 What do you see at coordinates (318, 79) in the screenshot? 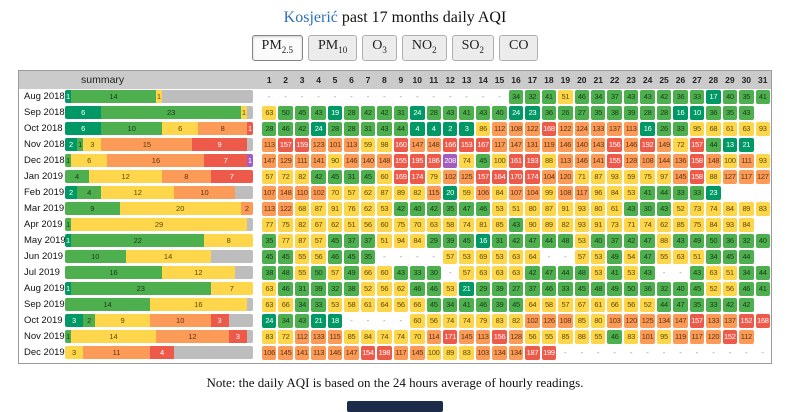
I see `day-header: 4` at bounding box center [318, 79].